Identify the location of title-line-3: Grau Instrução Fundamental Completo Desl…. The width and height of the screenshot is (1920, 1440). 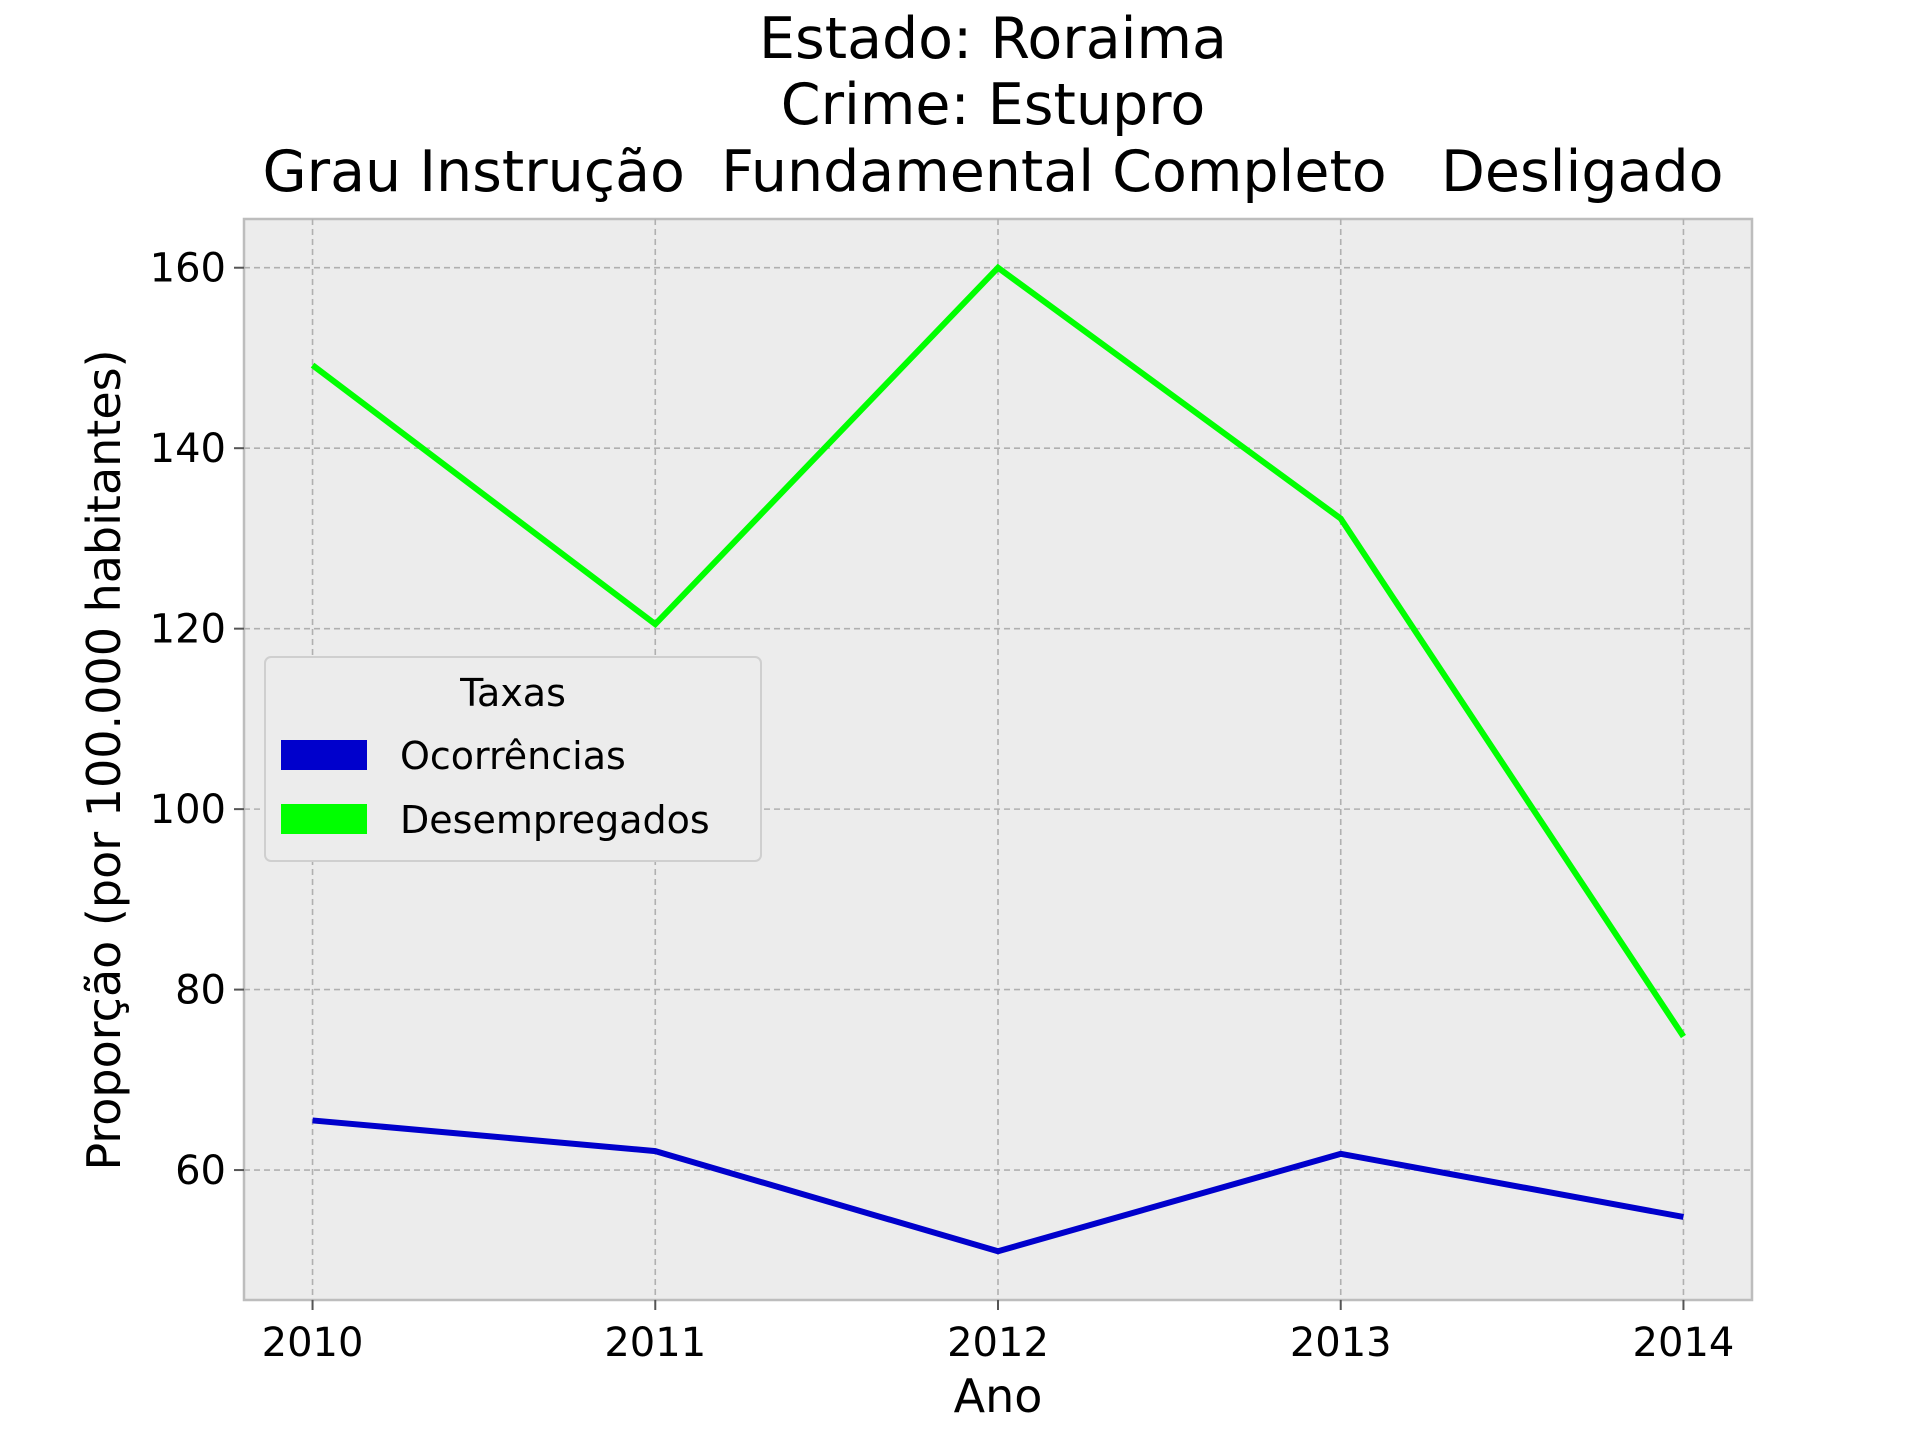
(992, 172).